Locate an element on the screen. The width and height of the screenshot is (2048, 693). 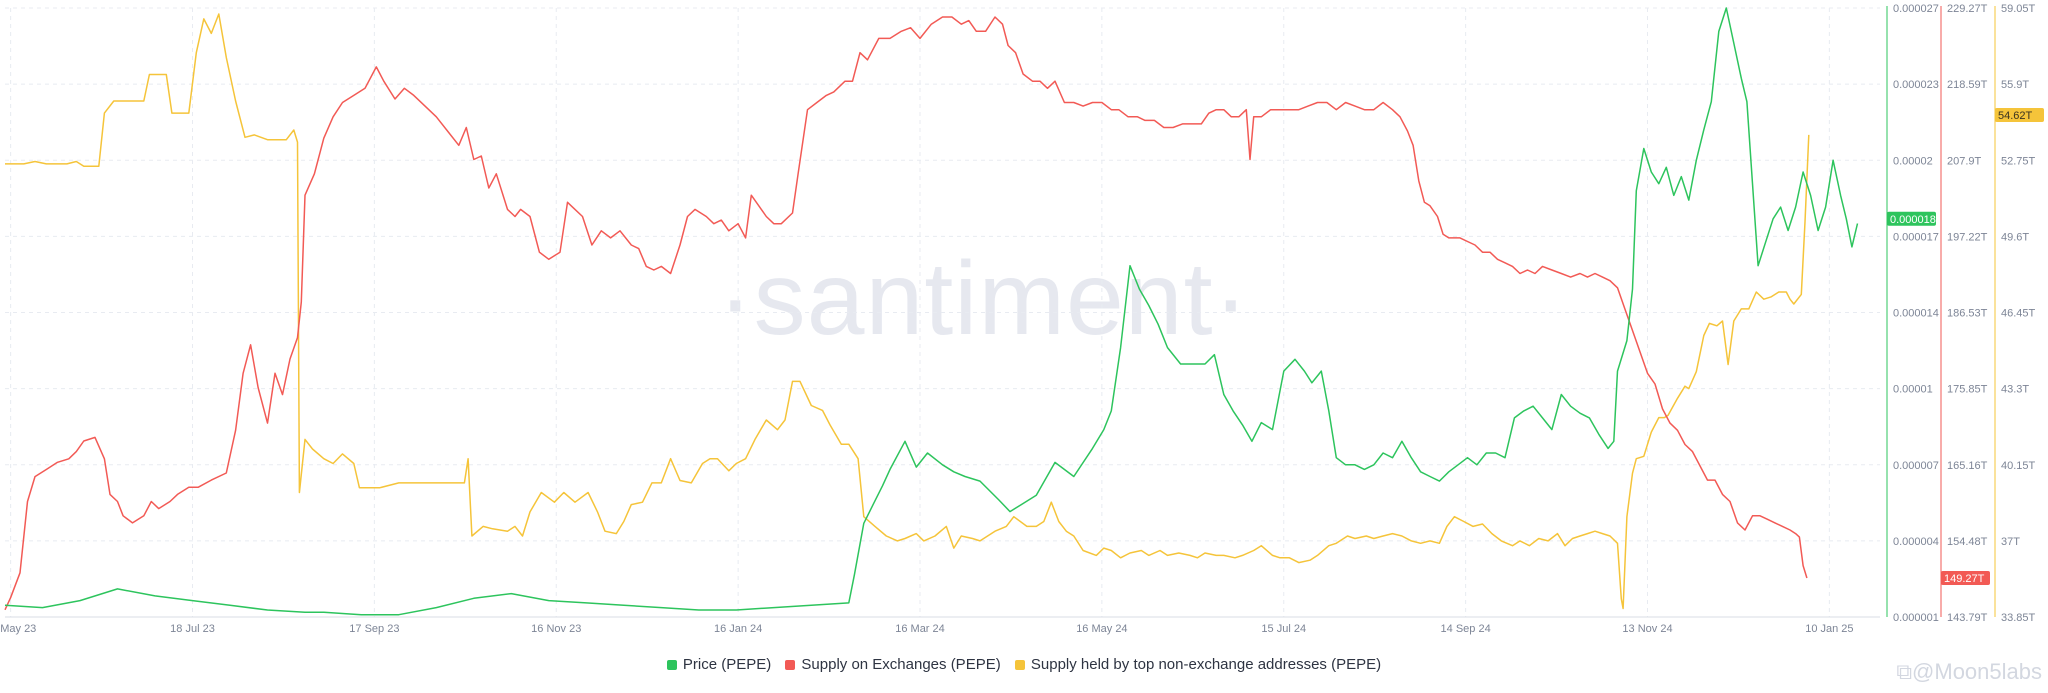
x-tick-label: 17 Sep 23 is located at coordinates (374, 629).